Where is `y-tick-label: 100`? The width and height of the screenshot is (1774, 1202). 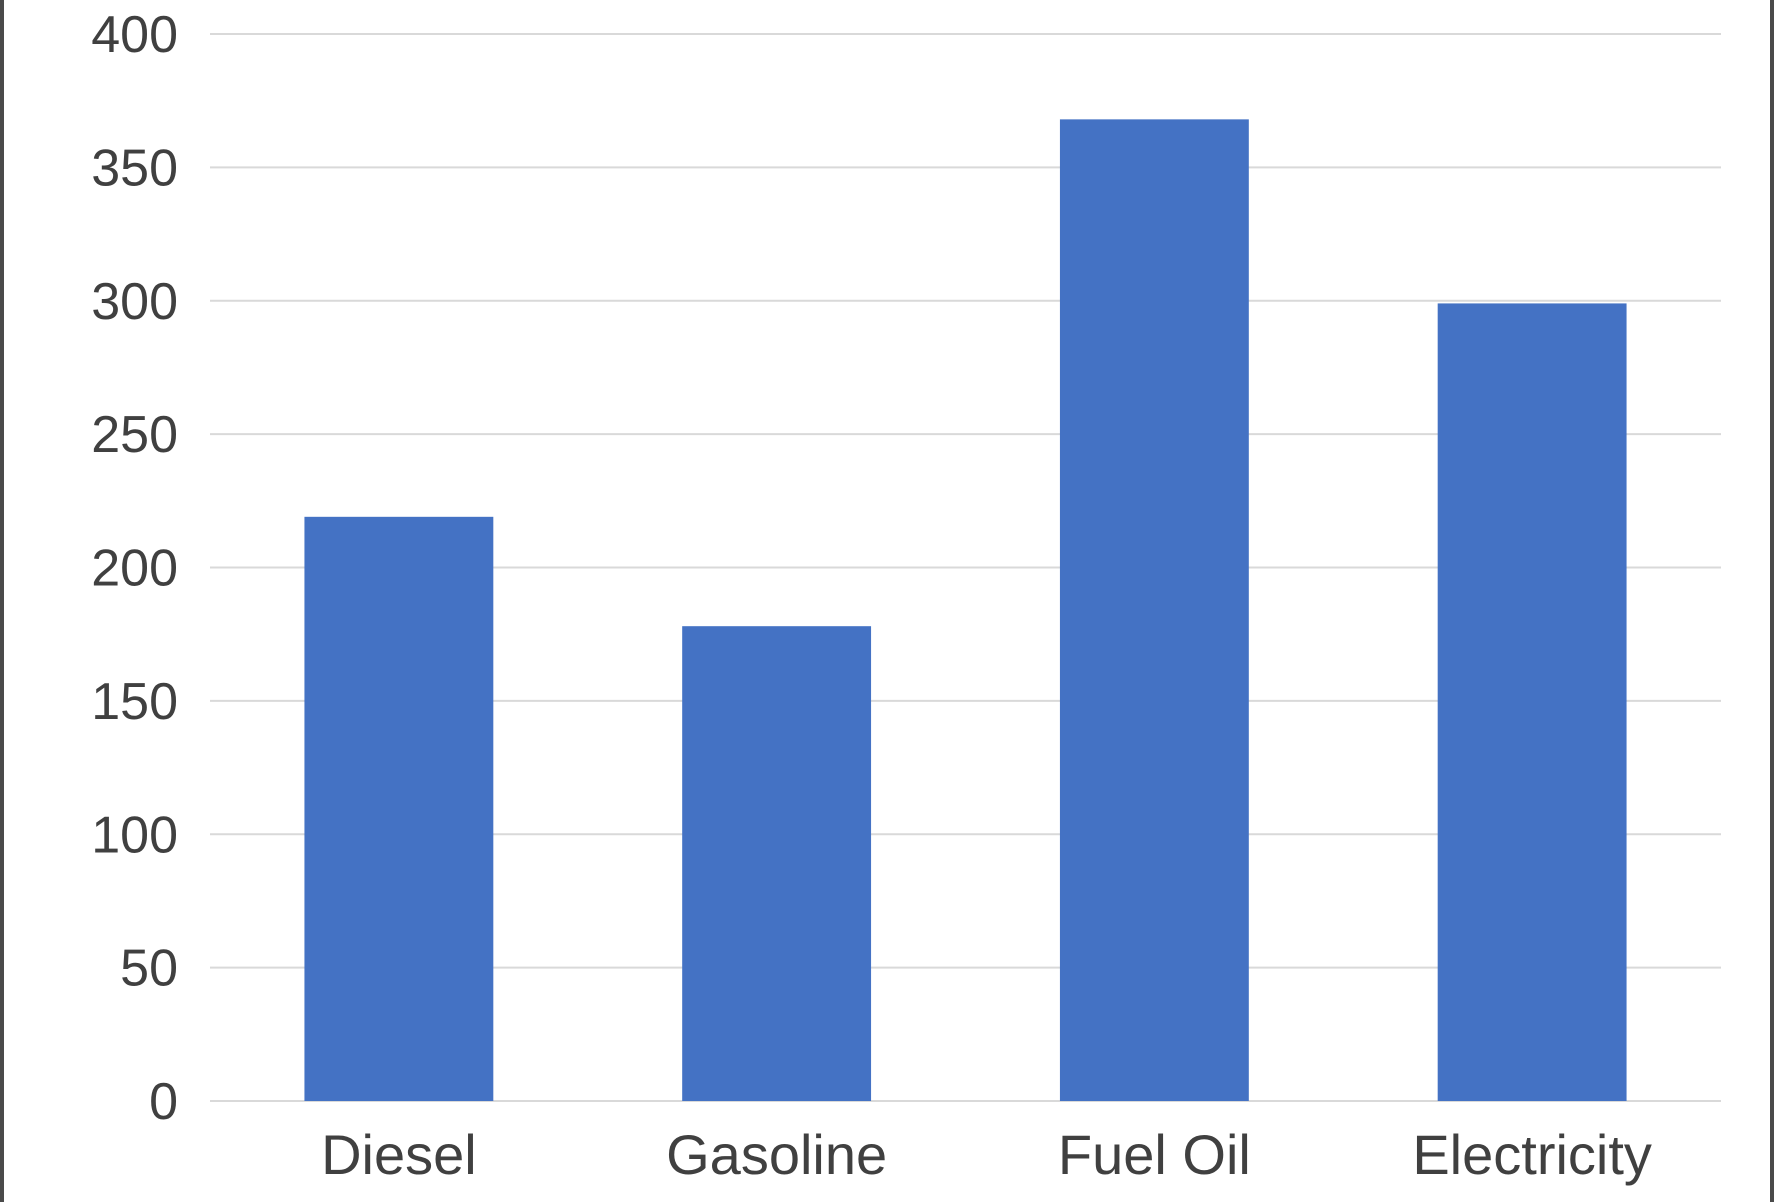 y-tick-label: 100 is located at coordinates (134, 835).